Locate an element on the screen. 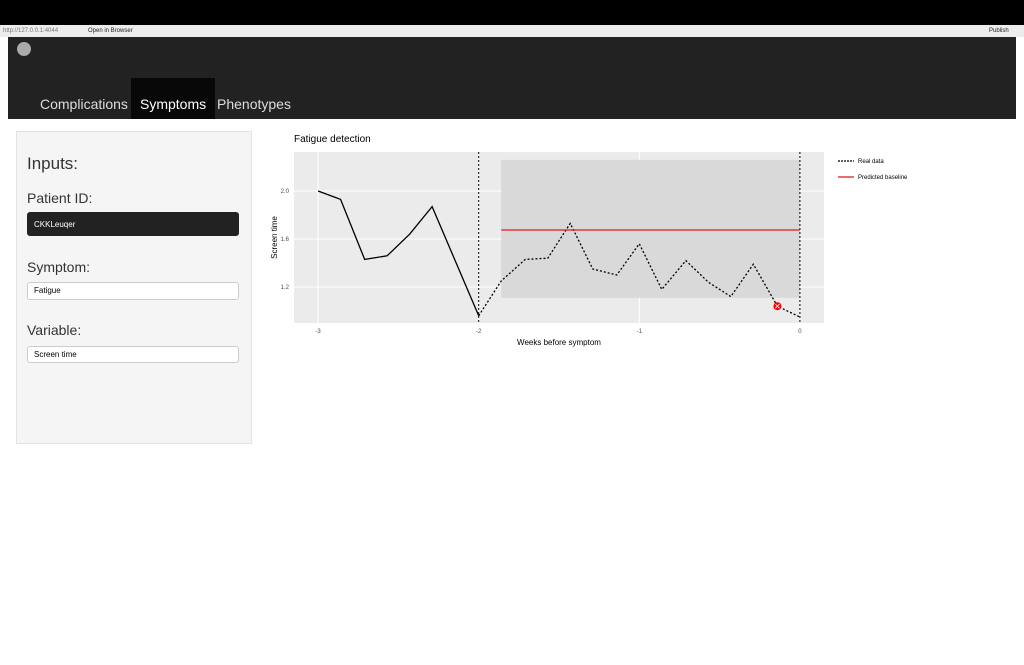  x-axis-label: Weeks before symptom is located at coordinates (559, 342).